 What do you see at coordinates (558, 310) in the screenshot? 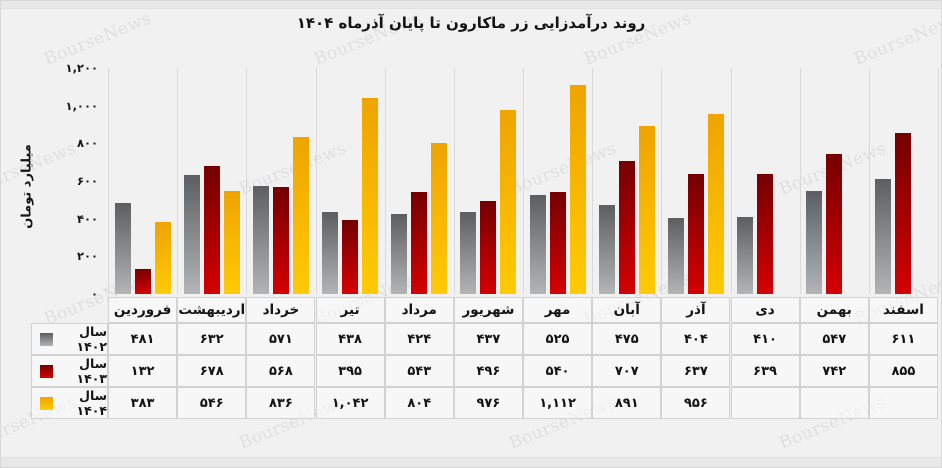
I see `month-header-مهر: مهر` at bounding box center [558, 310].